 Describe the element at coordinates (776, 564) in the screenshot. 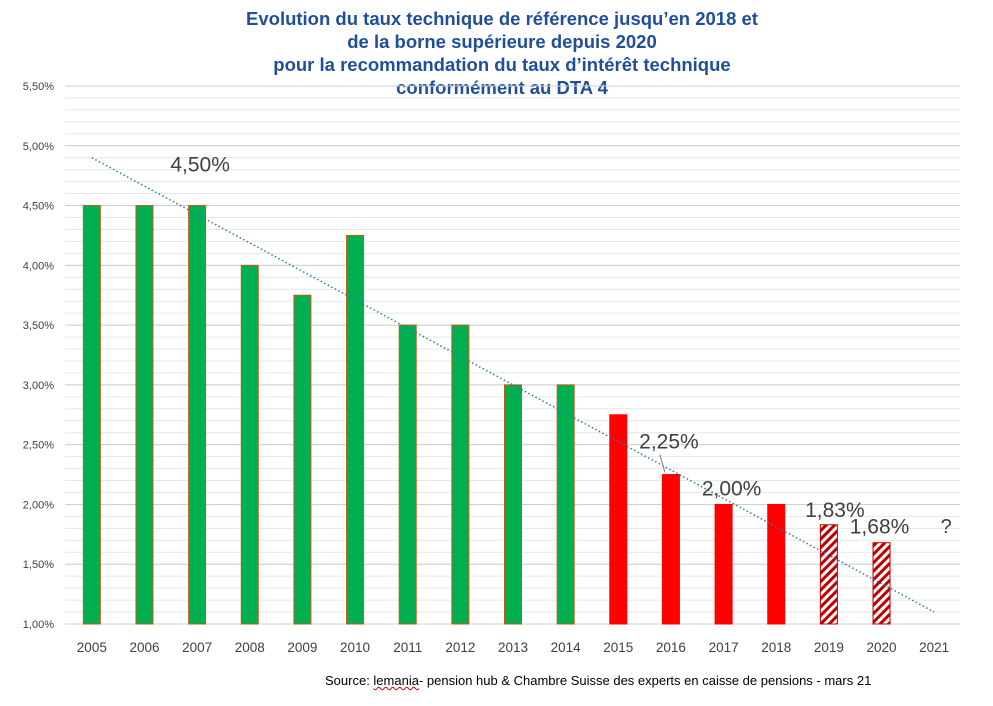

I see `bar-2018` at that location.